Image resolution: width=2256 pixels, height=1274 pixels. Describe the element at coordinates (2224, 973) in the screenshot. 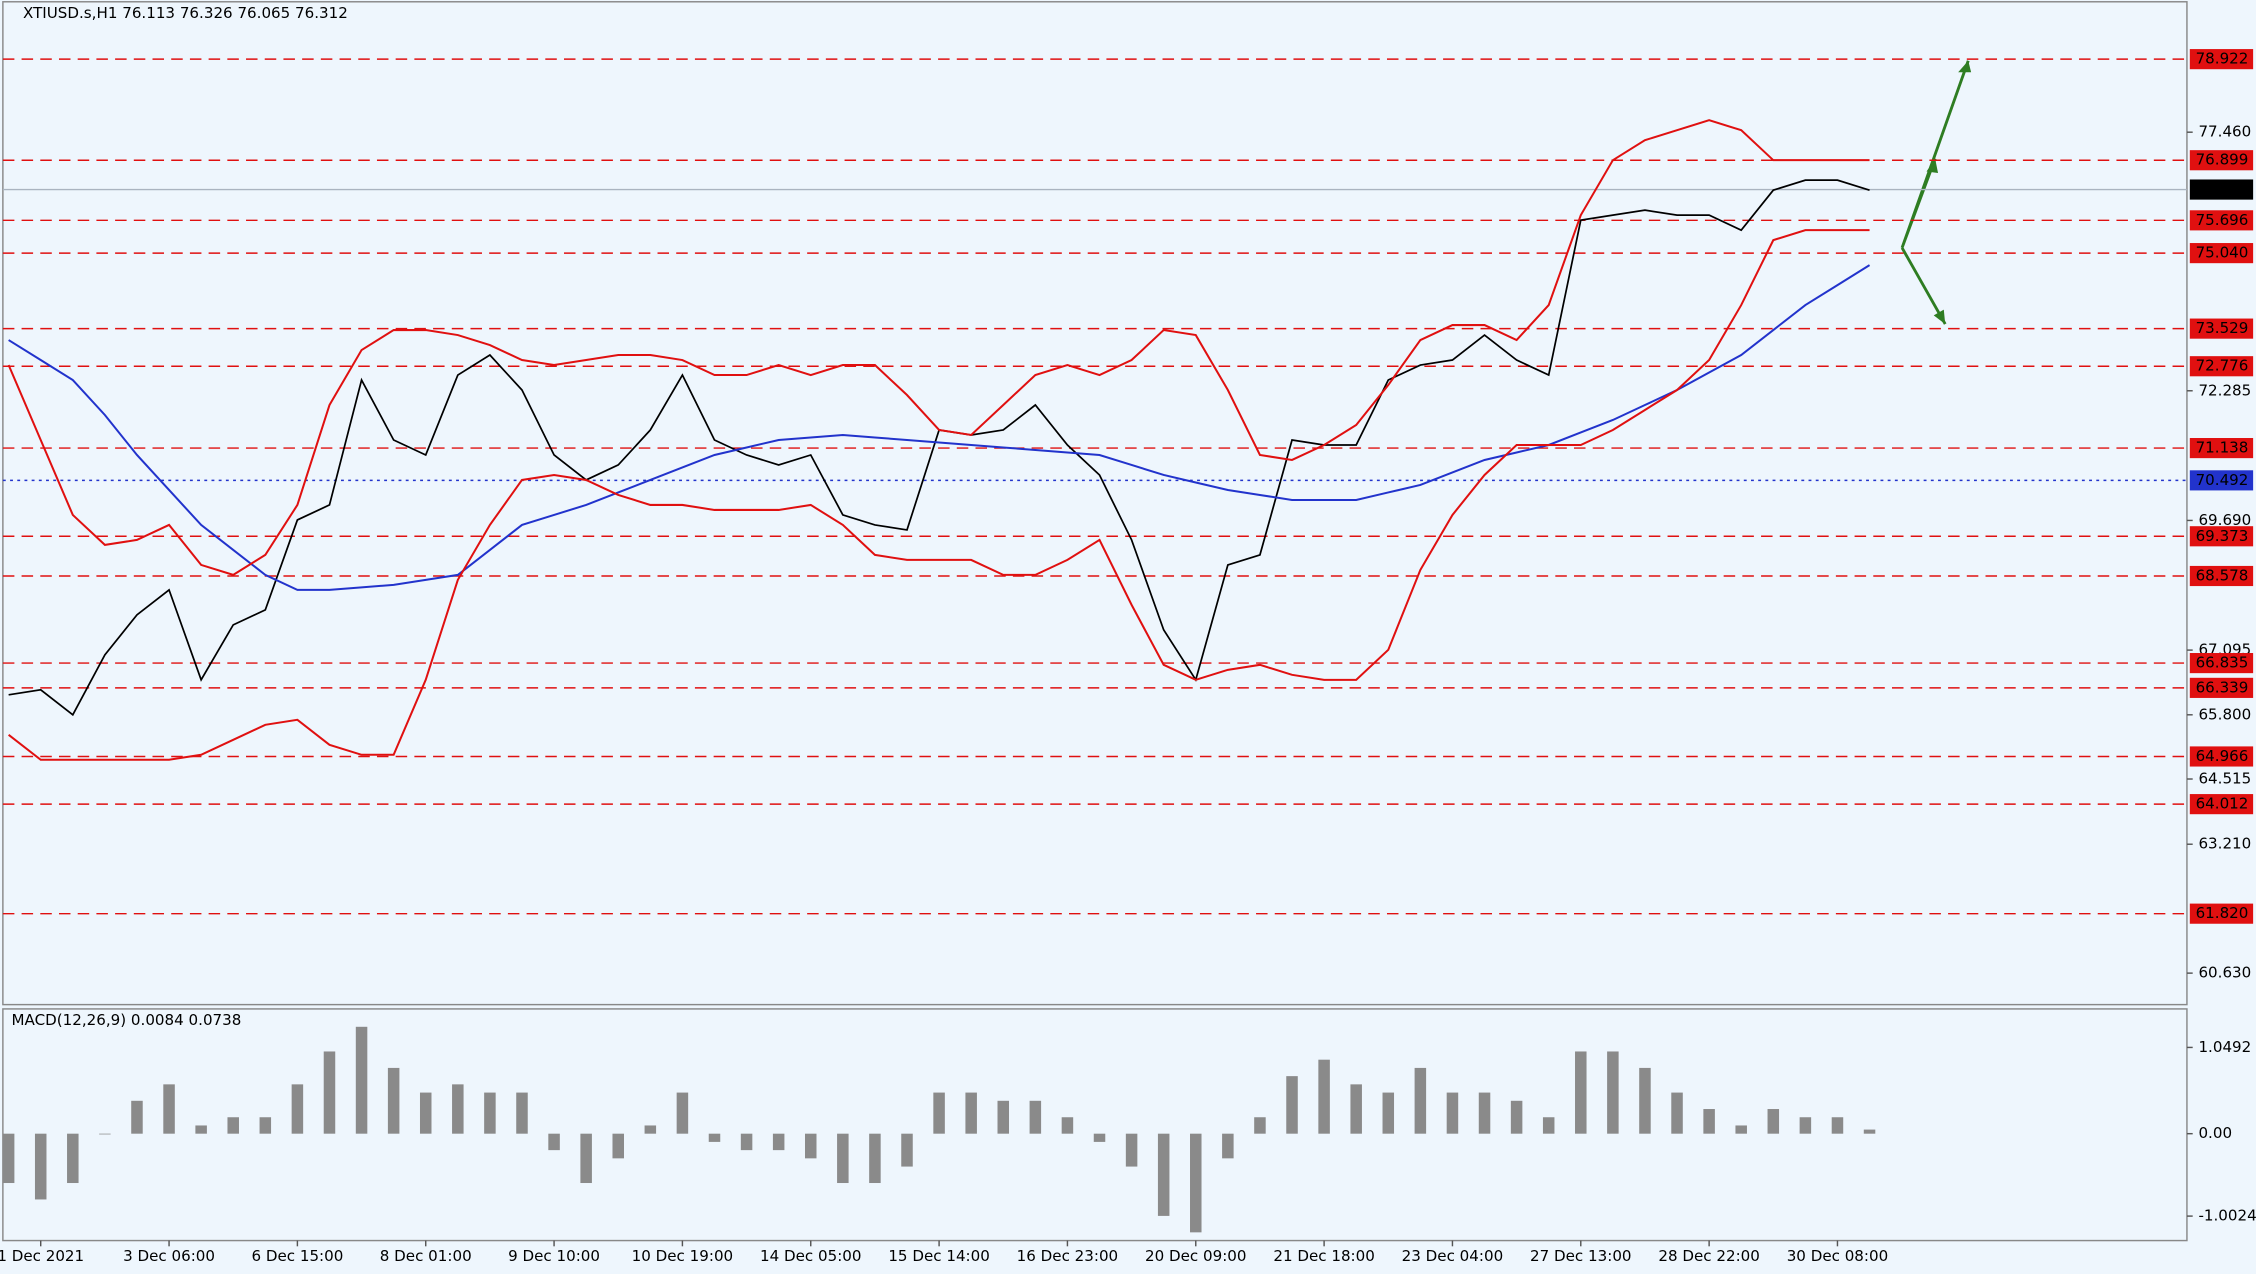

I see `y-tick-label: 60.630` at that location.